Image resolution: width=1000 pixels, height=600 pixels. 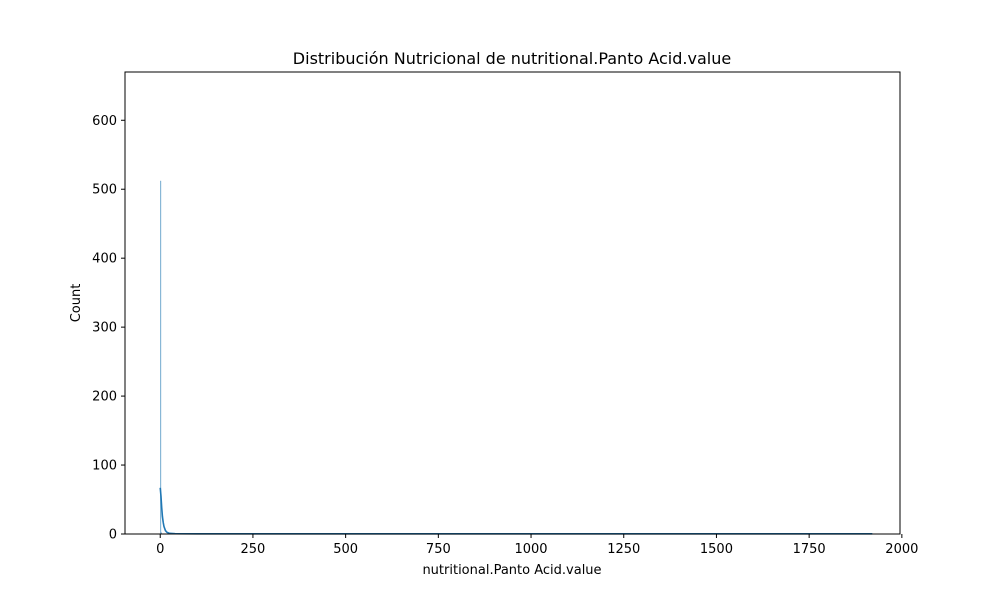 I want to click on y-tick-label: 100, so click(x=104, y=466).